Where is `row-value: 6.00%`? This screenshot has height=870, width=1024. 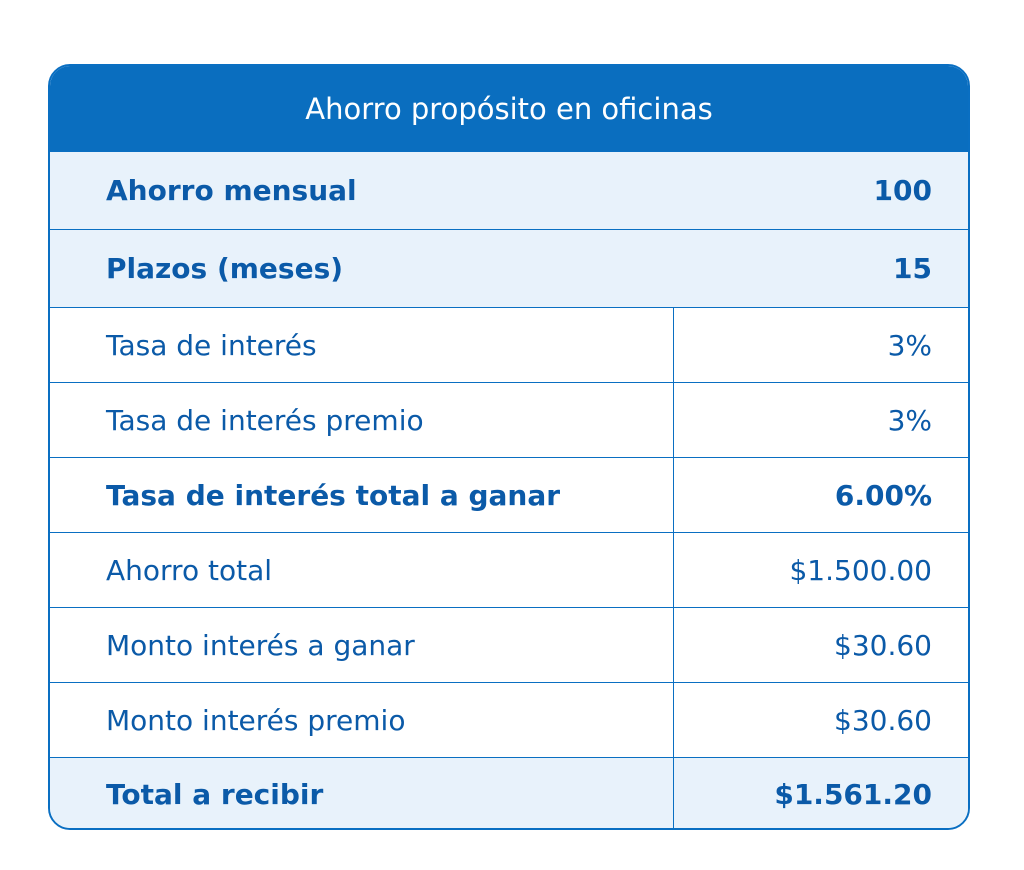 row-value: 6.00% is located at coordinates (821, 495).